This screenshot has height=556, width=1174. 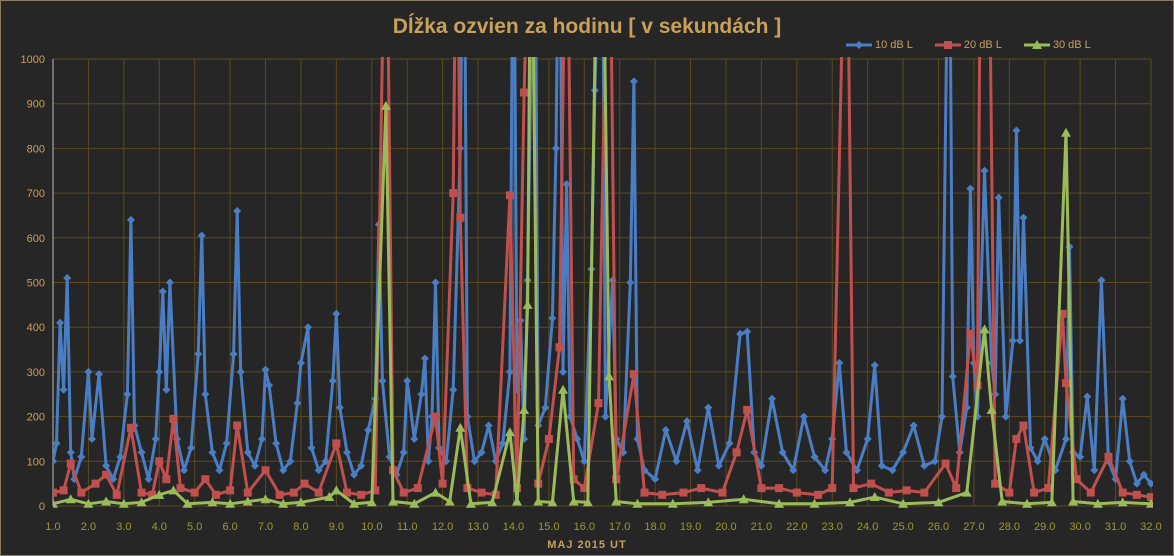 I want to click on x-tick-label: 21.0, so click(x=761, y=527).